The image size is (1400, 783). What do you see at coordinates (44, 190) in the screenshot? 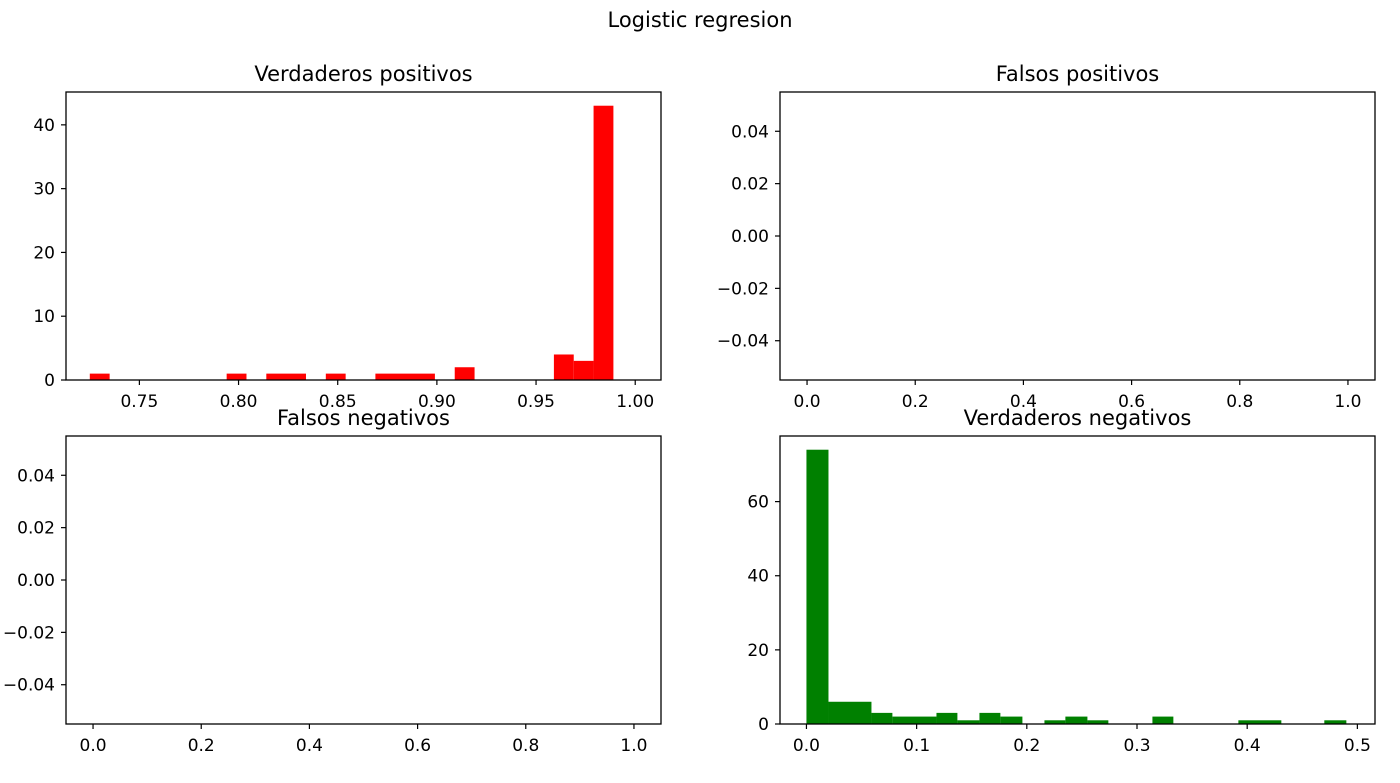
I see `y-tick-label: 30` at bounding box center [44, 190].